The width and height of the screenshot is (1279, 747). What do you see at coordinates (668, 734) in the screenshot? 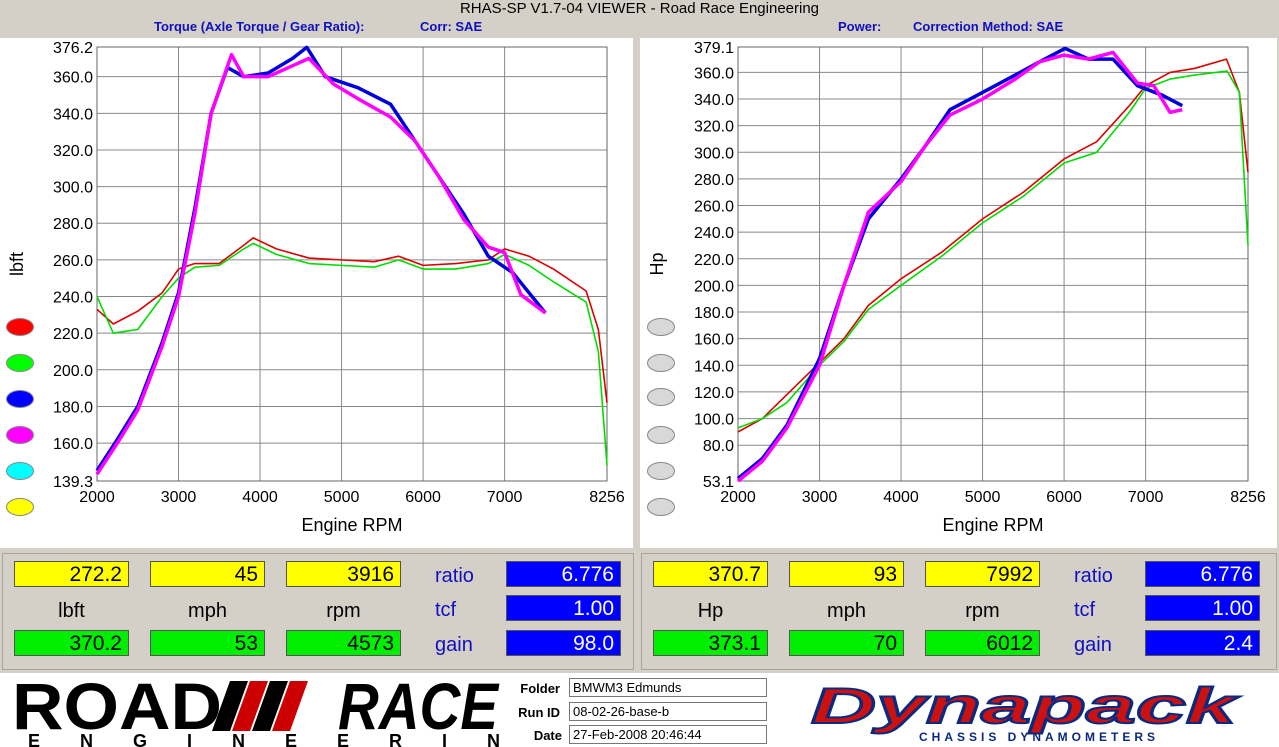
I see `date-field: 27-Feb-2008 20:46:44` at bounding box center [668, 734].